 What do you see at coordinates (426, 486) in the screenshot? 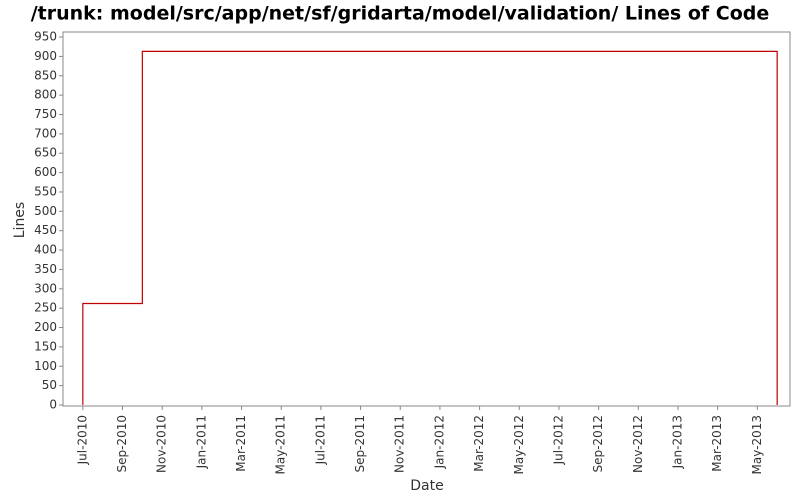
I see `x-axis-label: Date` at bounding box center [426, 486].